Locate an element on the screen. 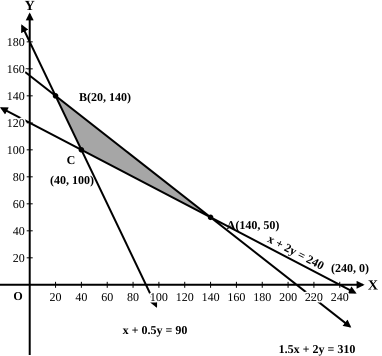 Image resolution: width=382 pixels, height=356 pixels. y-tick-label: 80 is located at coordinates (18, 177).